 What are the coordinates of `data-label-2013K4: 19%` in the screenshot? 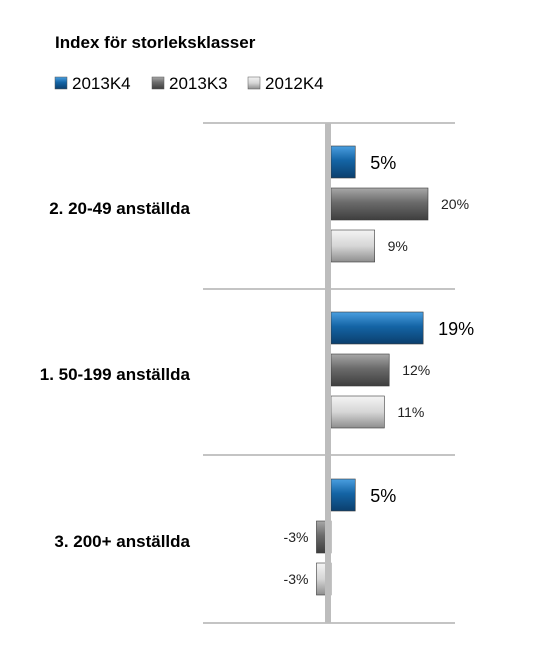 It's located at (456, 329).